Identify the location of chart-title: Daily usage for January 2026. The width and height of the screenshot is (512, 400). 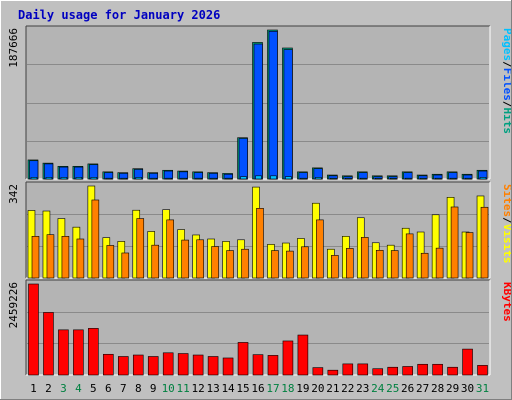
(119, 15).